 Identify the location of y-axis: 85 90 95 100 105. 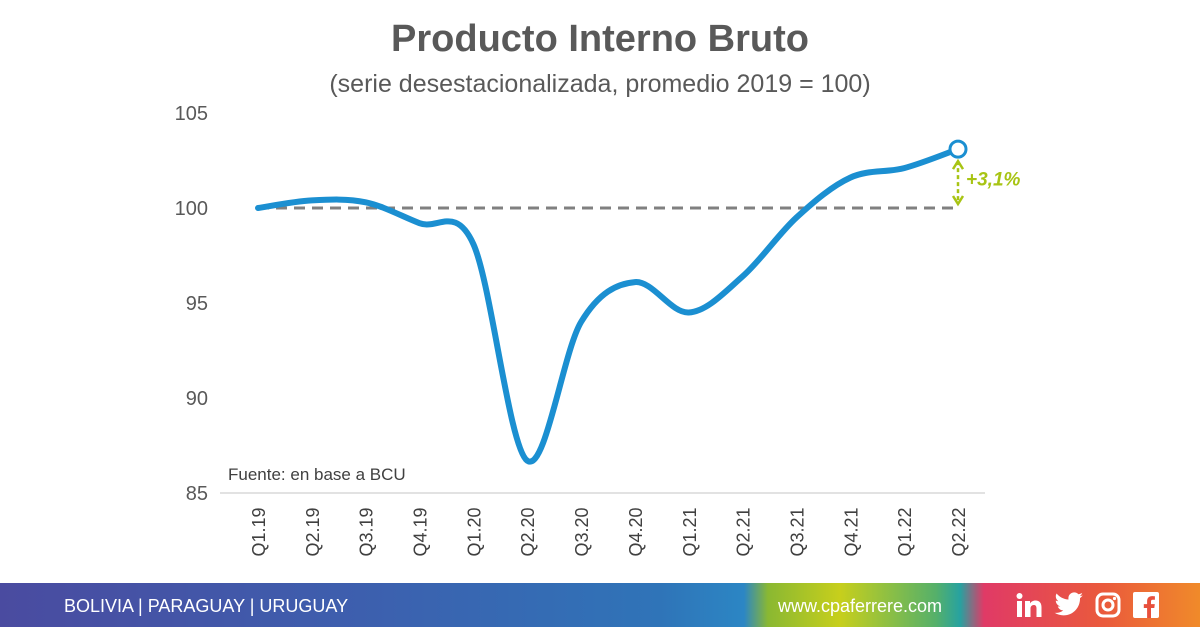
(191, 304).